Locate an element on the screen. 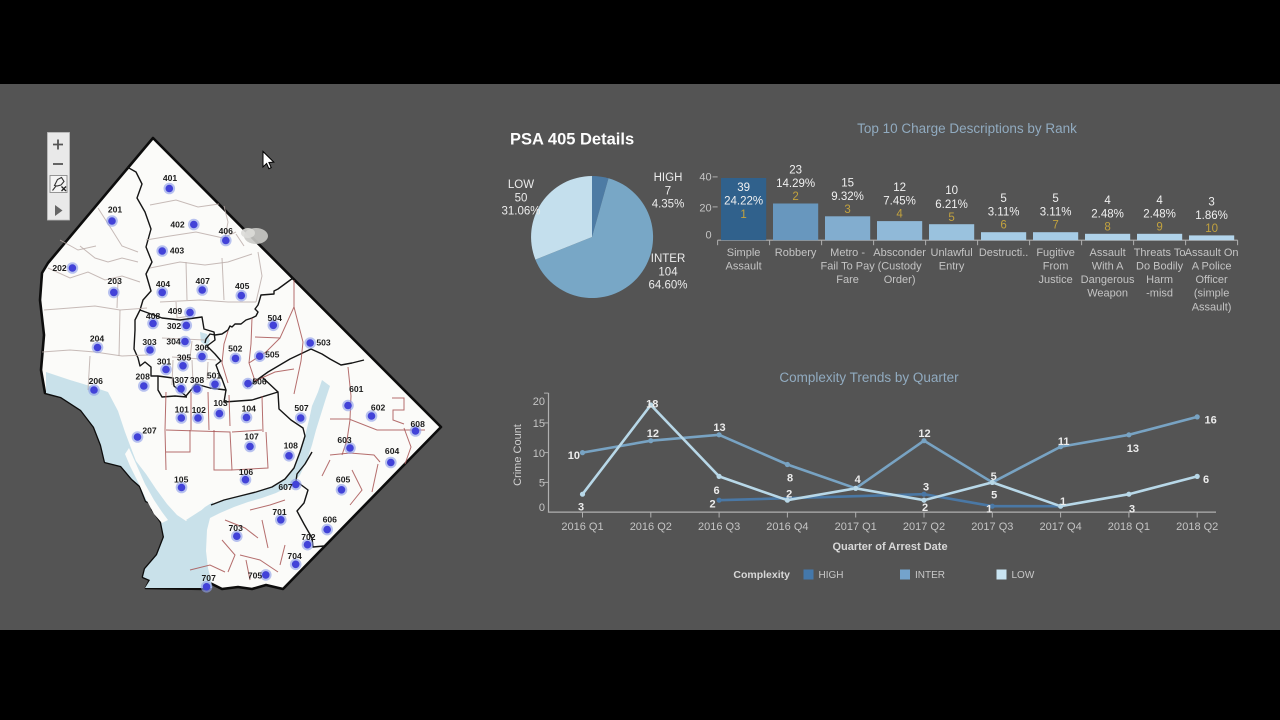 The image size is (1280, 720). svg-text: 7 is located at coordinates (1055, 226).